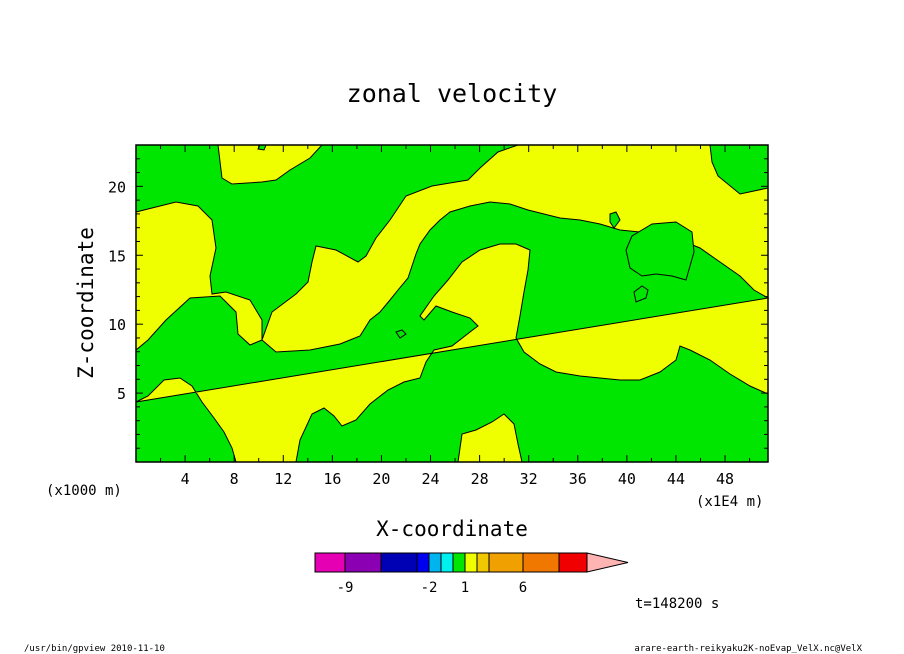 This screenshot has height=654, width=904. Describe the element at coordinates (429, 588) in the screenshot. I see `colorbar-tick-label: -2` at that location.